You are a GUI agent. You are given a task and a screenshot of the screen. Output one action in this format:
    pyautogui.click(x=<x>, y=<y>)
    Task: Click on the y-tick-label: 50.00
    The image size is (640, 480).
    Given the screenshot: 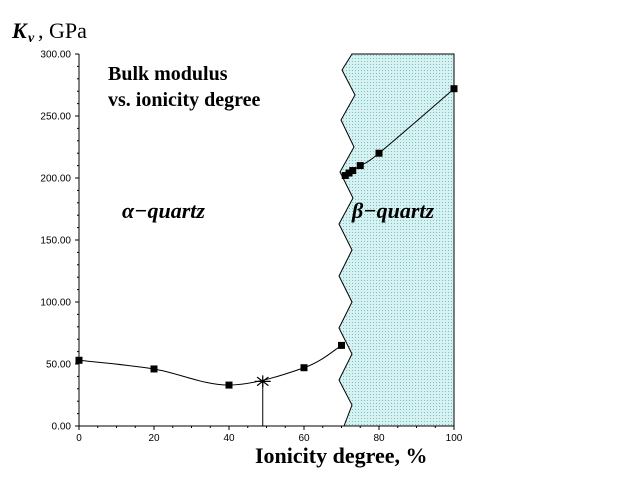 What is the action you would take?
    pyautogui.click(x=58, y=365)
    